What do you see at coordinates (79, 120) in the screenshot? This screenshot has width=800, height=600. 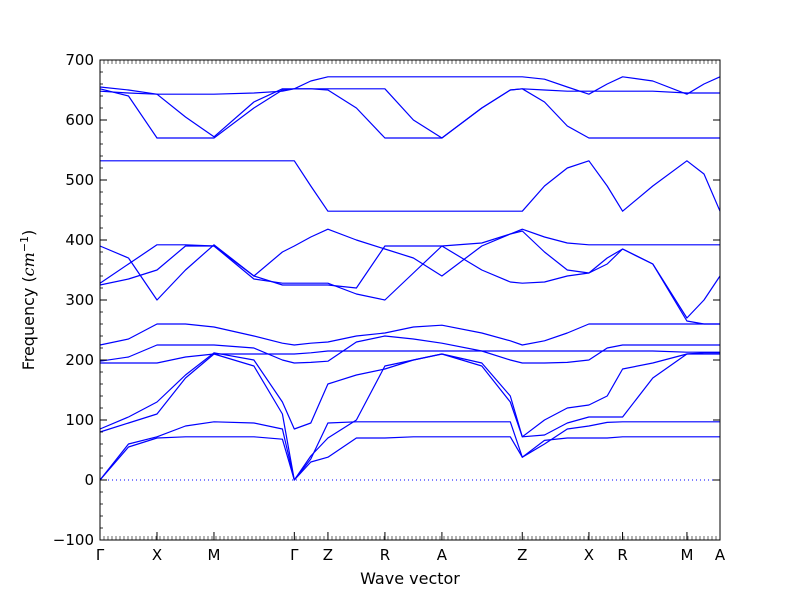 I see `y-tick-label: 600` at bounding box center [79, 120].